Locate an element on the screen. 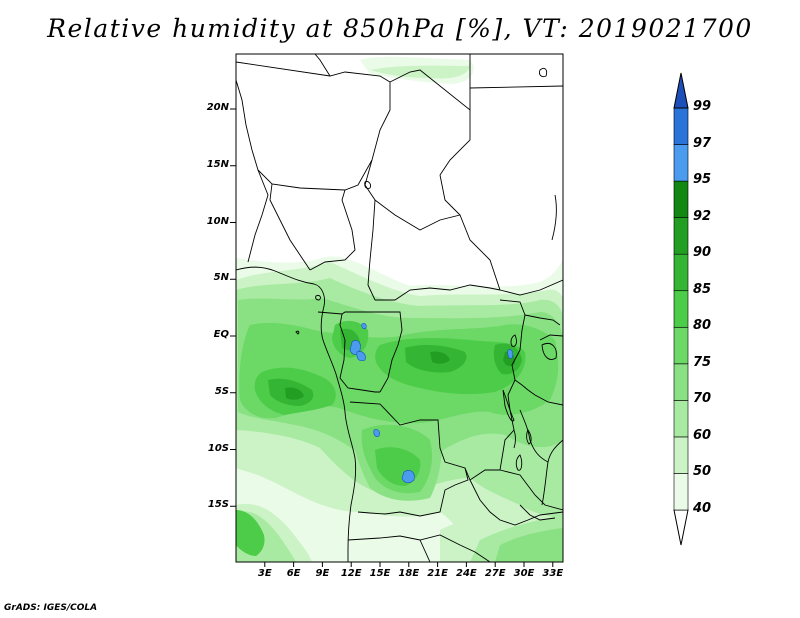 This screenshot has height=618, width=800. colorbar-label: 80 is located at coordinates (702, 326).